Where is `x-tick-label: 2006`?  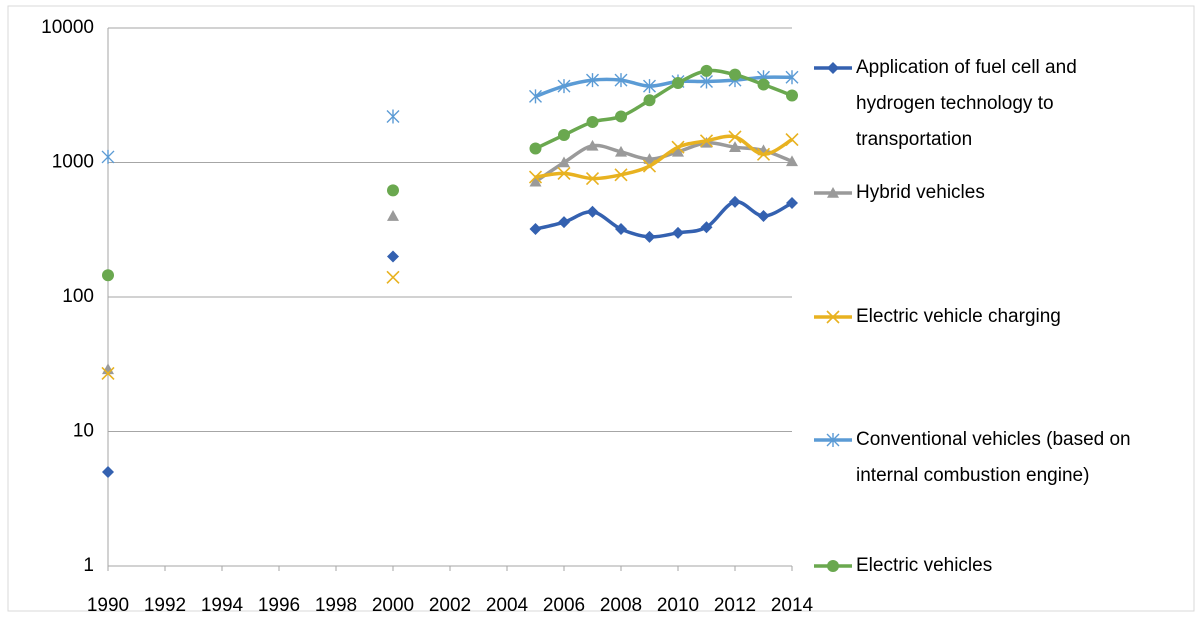 x-tick-label: 2006 is located at coordinates (564, 605).